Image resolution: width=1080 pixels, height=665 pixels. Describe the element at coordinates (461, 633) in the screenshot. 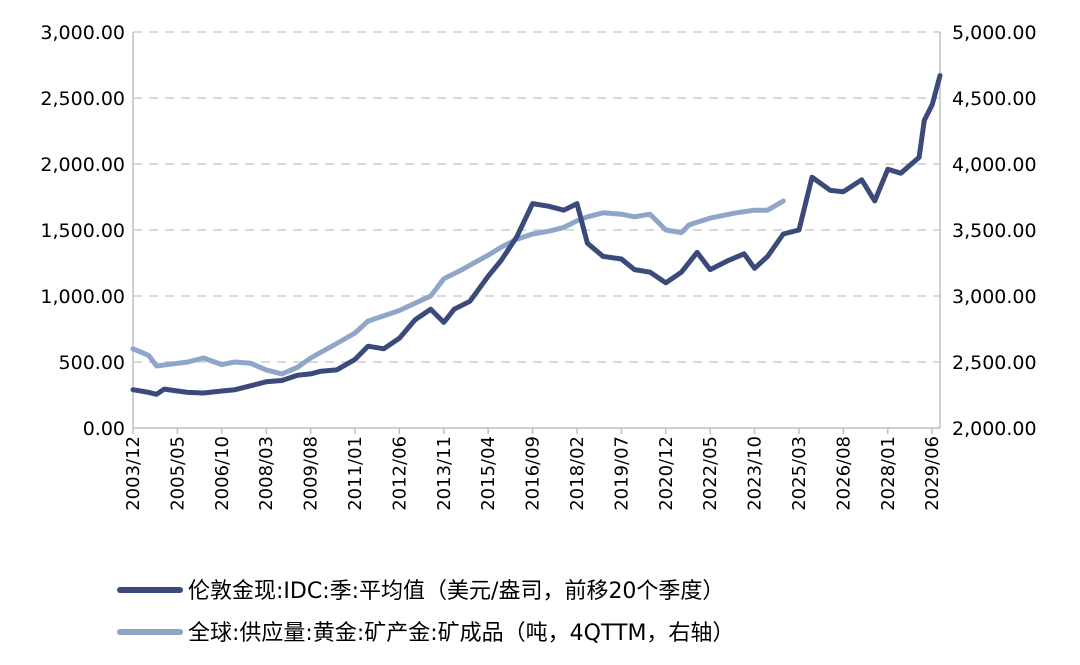

I see `legend-label: 全球:供应量:黄金:矿产金:矿成品（吨，4QTTM，右轴）` at that location.